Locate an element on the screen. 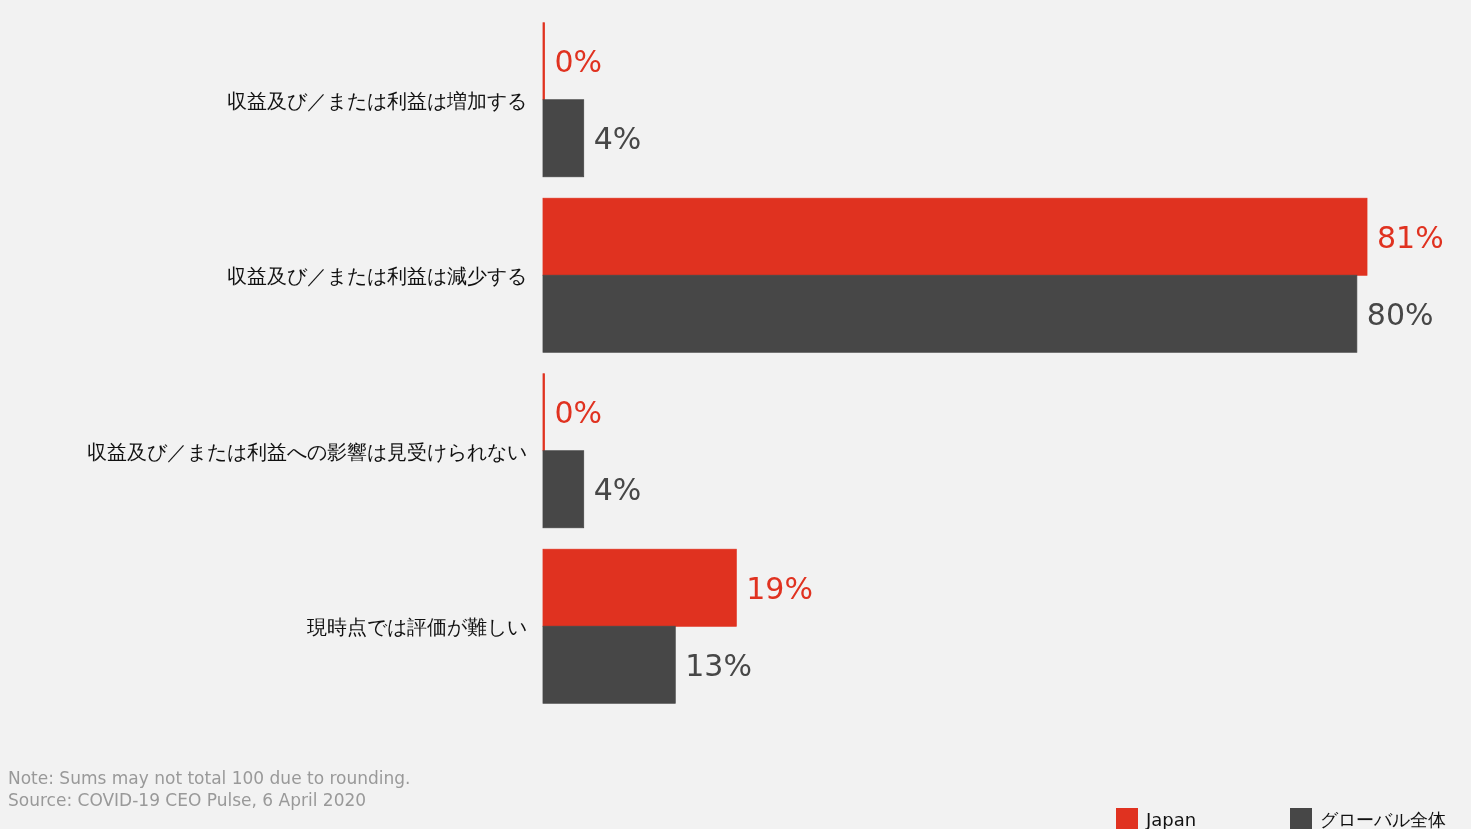 The image size is (1471, 829). data-label: 80% is located at coordinates (1400, 314).